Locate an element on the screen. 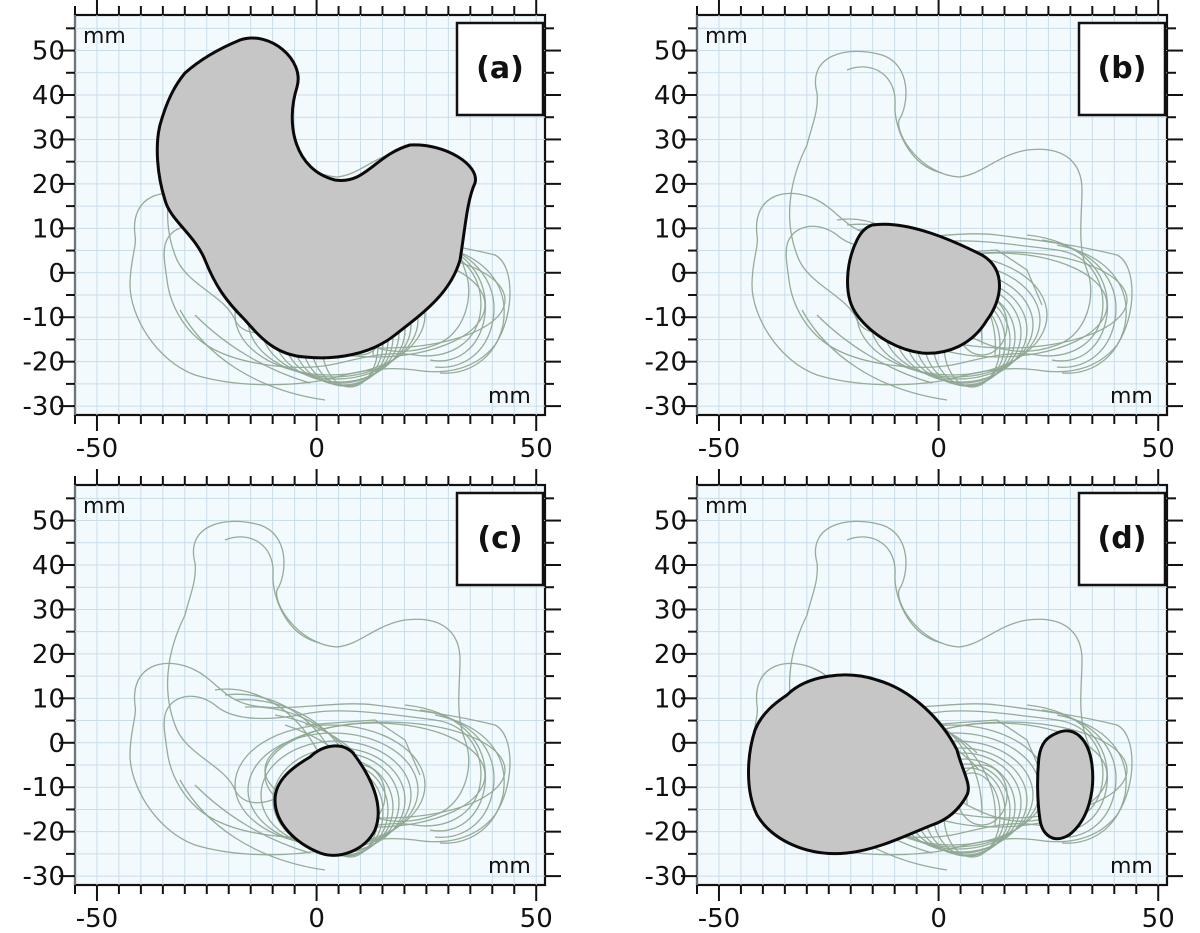  highlight-region-left is located at coordinates (858, 764).